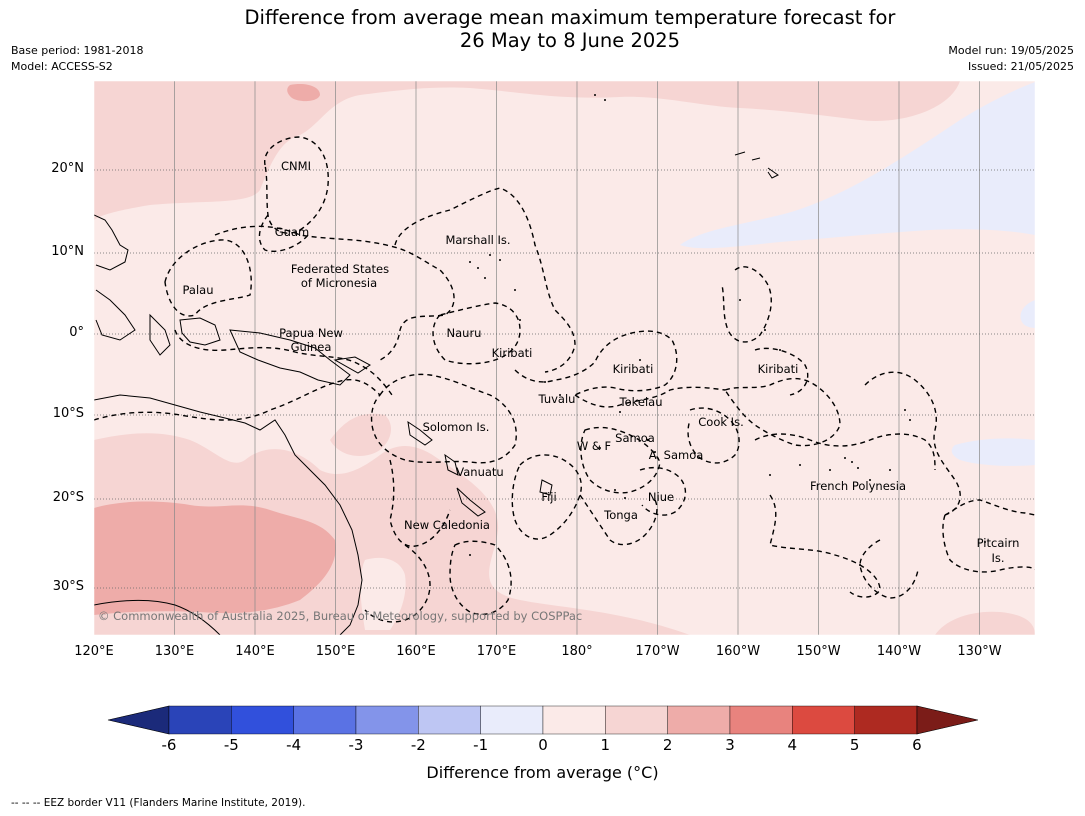 This screenshot has width=1085, height=816. I want to click on lon-label: 160°W, so click(738, 651).